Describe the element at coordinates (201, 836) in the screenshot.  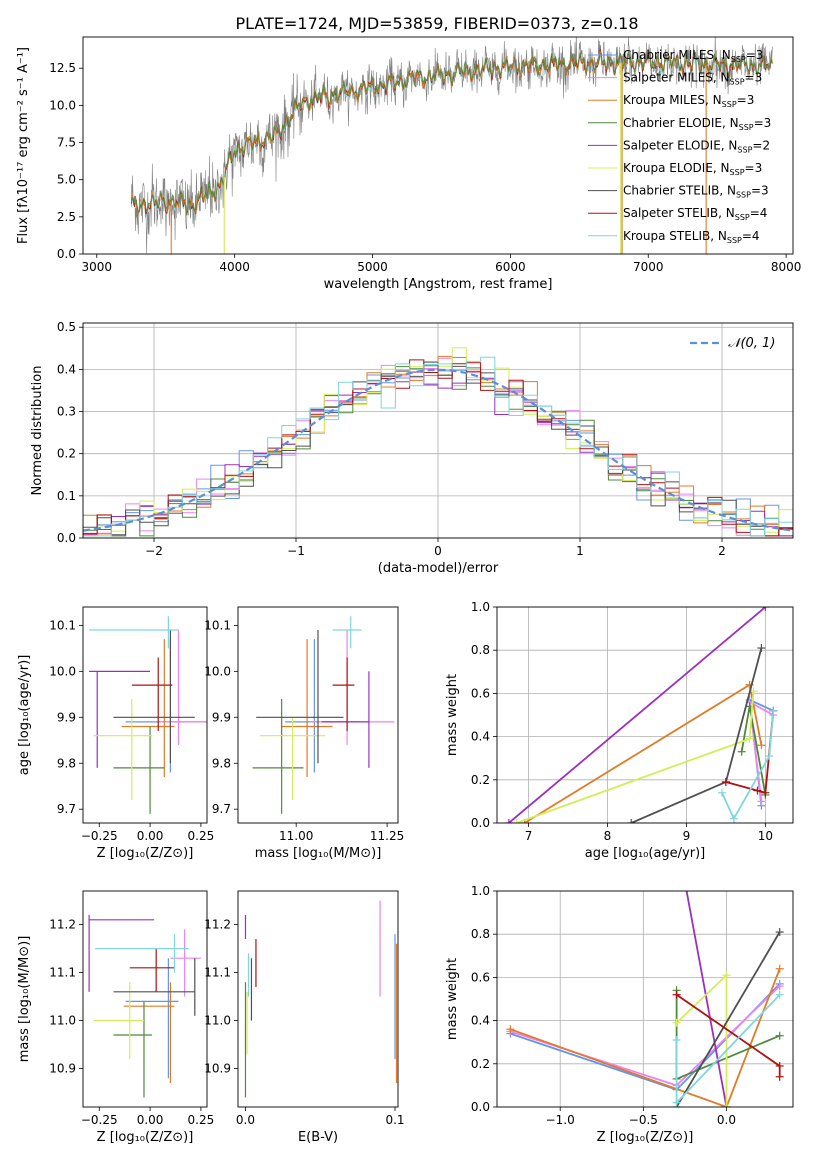
I see `x-tick-label: 0.25` at that location.